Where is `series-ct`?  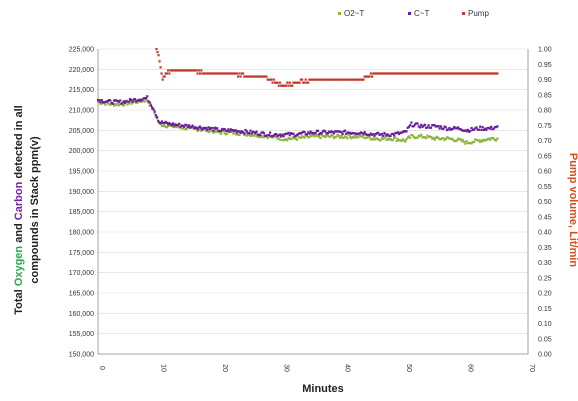
series-ct is located at coordinates (298, 116).